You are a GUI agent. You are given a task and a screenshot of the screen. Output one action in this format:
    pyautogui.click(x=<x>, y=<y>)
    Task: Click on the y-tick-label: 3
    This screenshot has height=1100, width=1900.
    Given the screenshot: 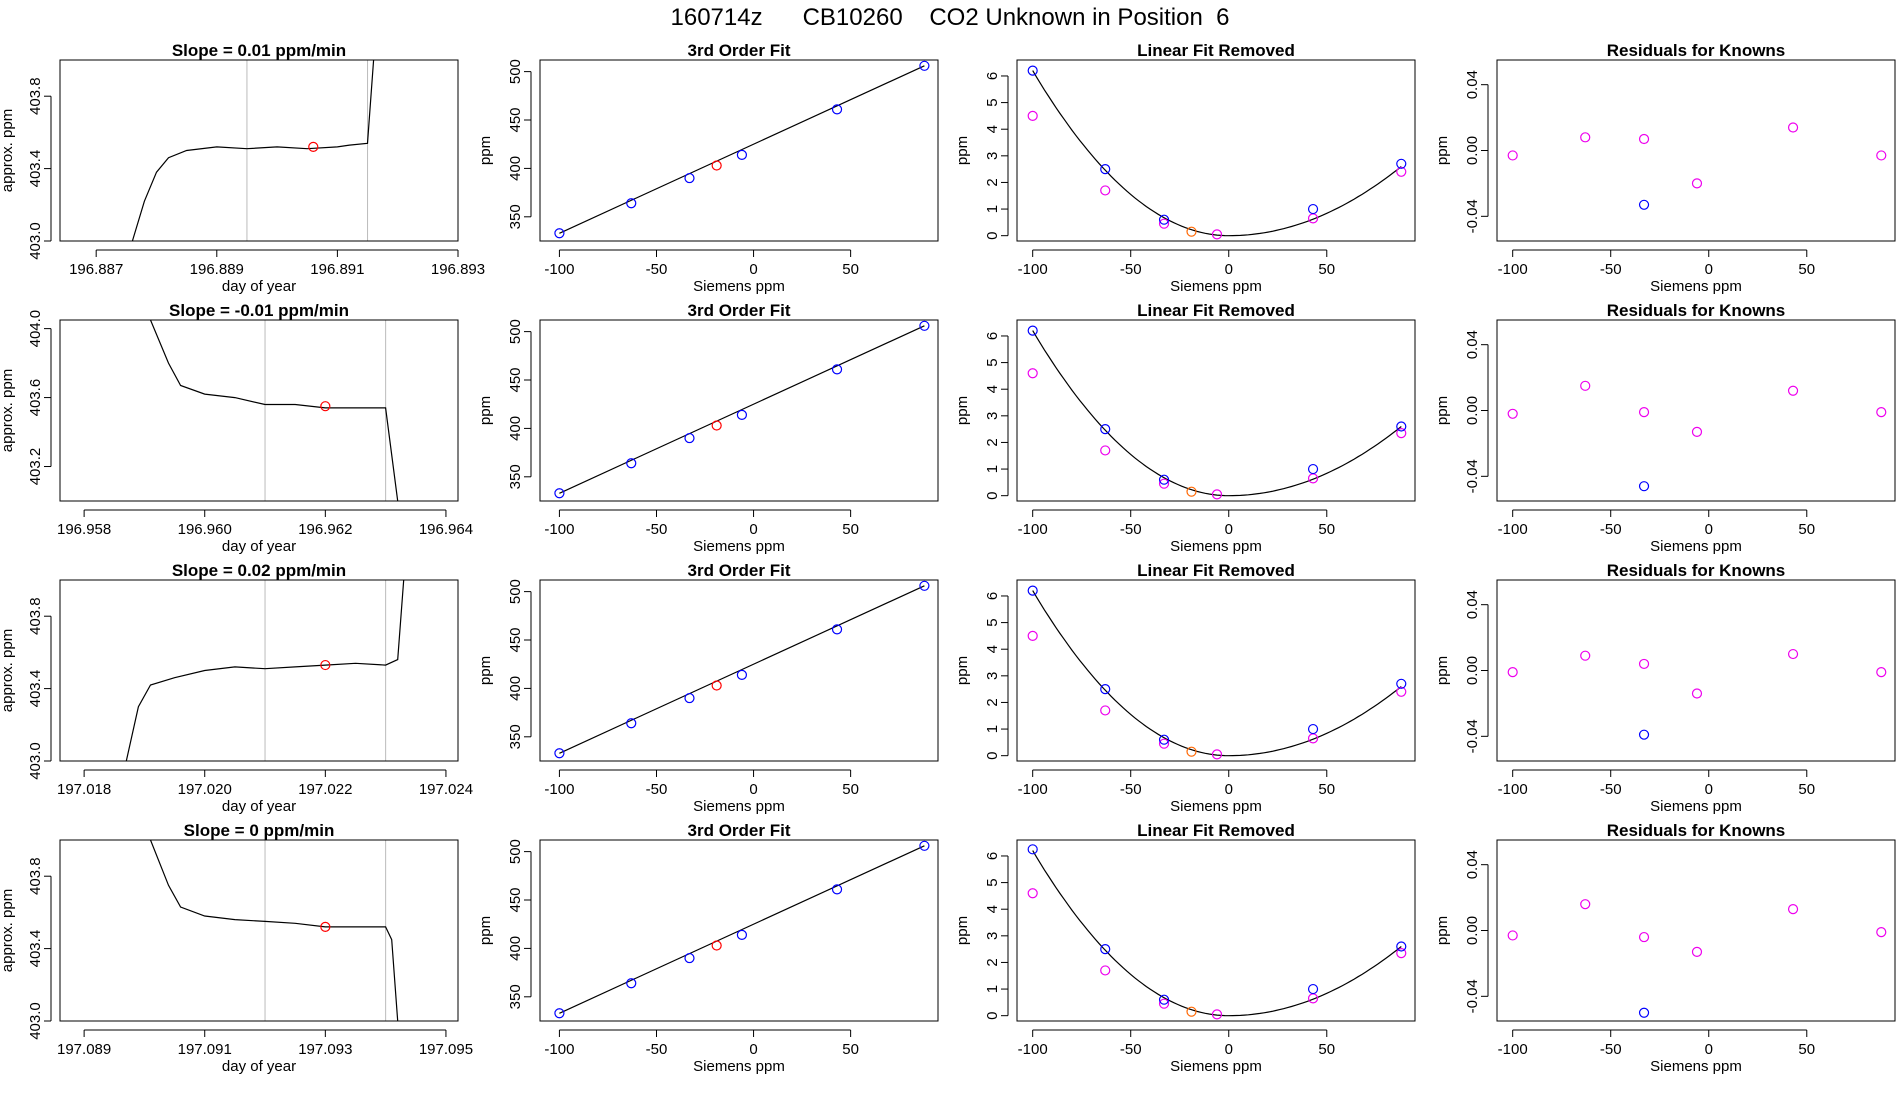 What is the action you would take?
    pyautogui.click(x=992, y=676)
    